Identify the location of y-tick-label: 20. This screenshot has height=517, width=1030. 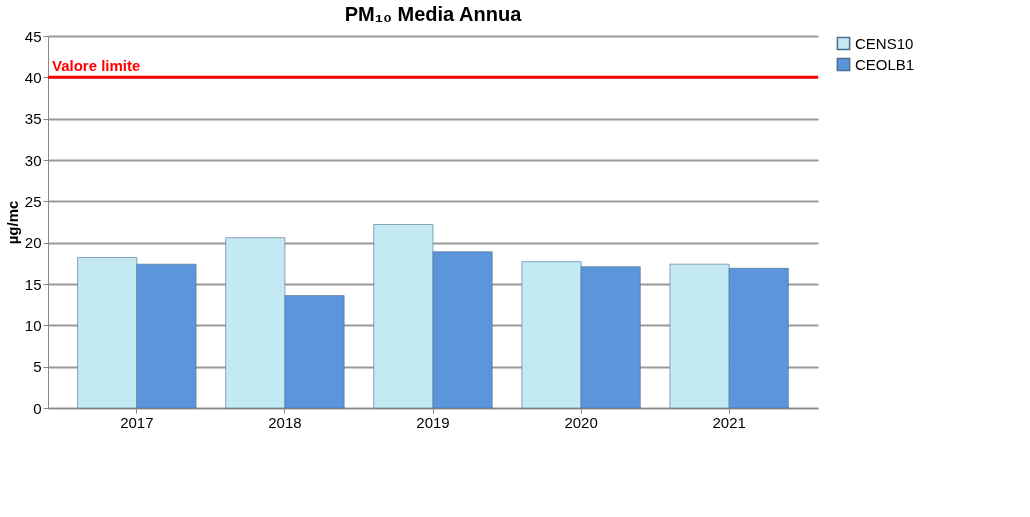
(33, 243).